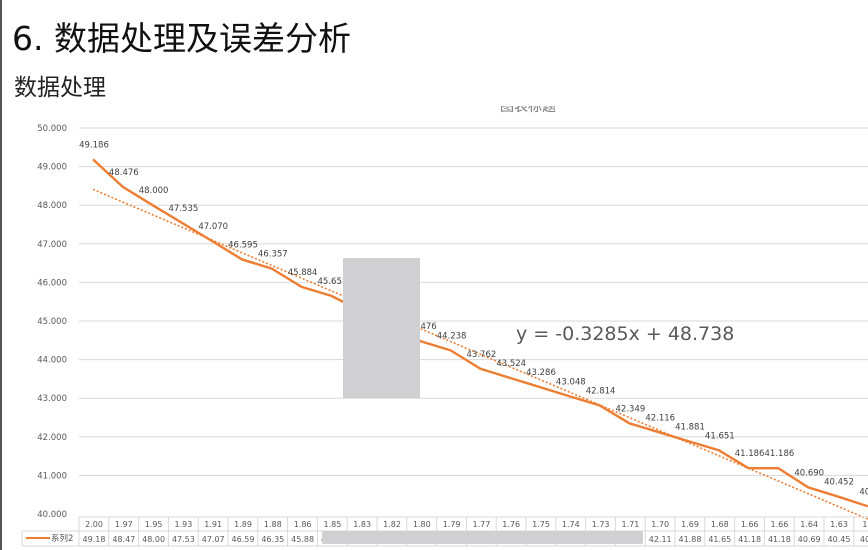 The image size is (868, 550). What do you see at coordinates (213, 227) in the screenshot?
I see `data-label: 47.070` at bounding box center [213, 227].